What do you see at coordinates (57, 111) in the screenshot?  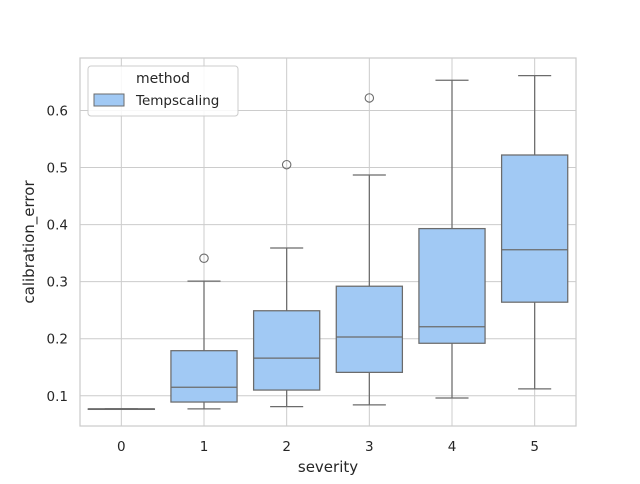 I see `y-tick-label: 0.6` at bounding box center [57, 111].